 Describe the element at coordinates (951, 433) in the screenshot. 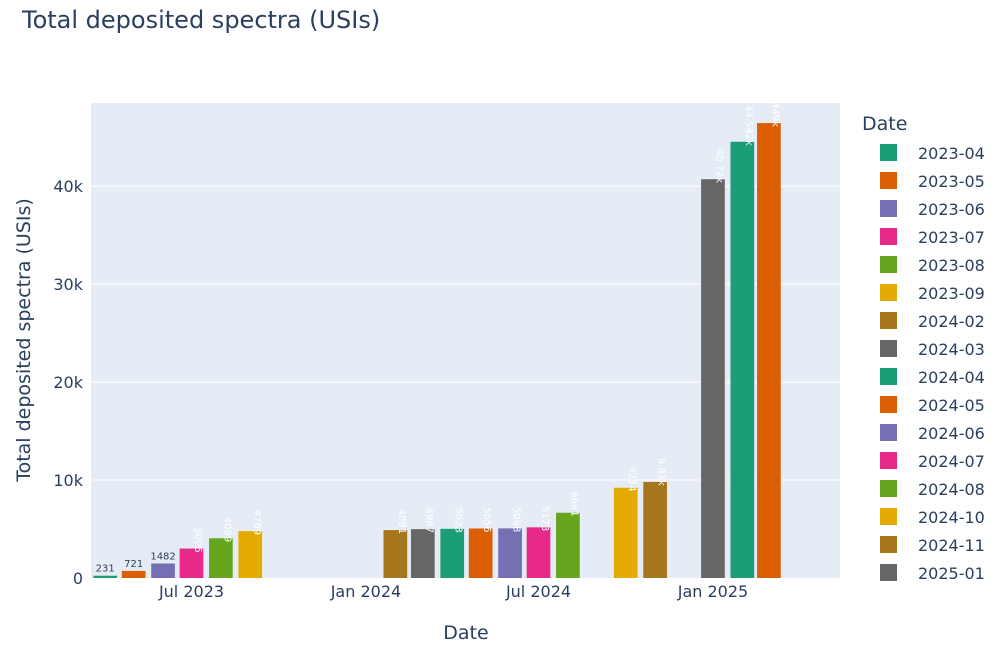

I see `legend-label: 2024-06` at that location.